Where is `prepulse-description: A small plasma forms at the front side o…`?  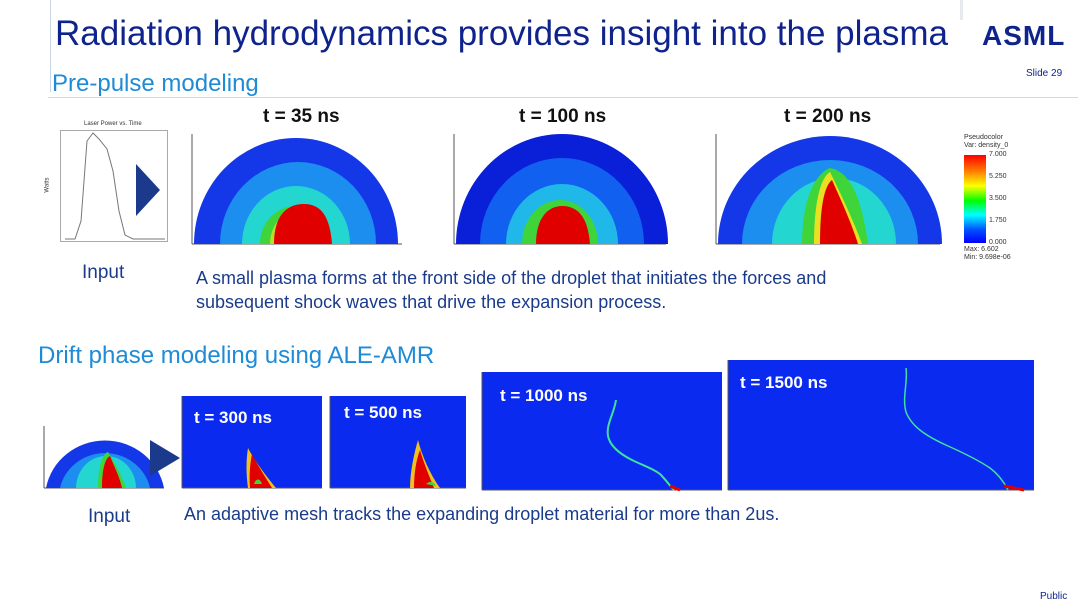
prepulse-description: A small plasma forms at the front side o… is located at coordinates (511, 290).